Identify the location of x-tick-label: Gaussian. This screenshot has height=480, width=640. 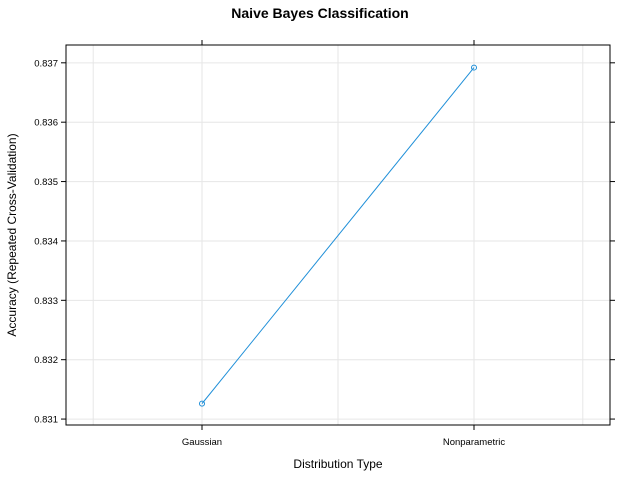
(202, 442).